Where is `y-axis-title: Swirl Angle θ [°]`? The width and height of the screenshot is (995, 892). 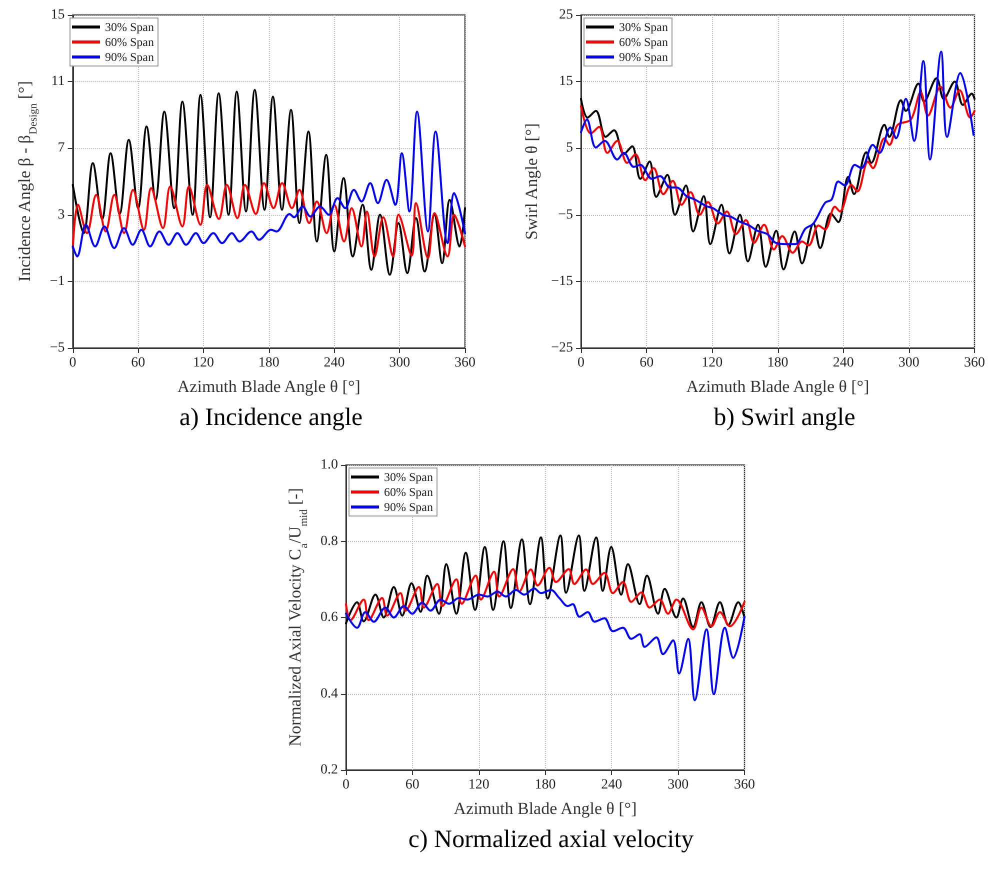 y-axis-title: Swirl Angle θ [°] is located at coordinates (532, 181).